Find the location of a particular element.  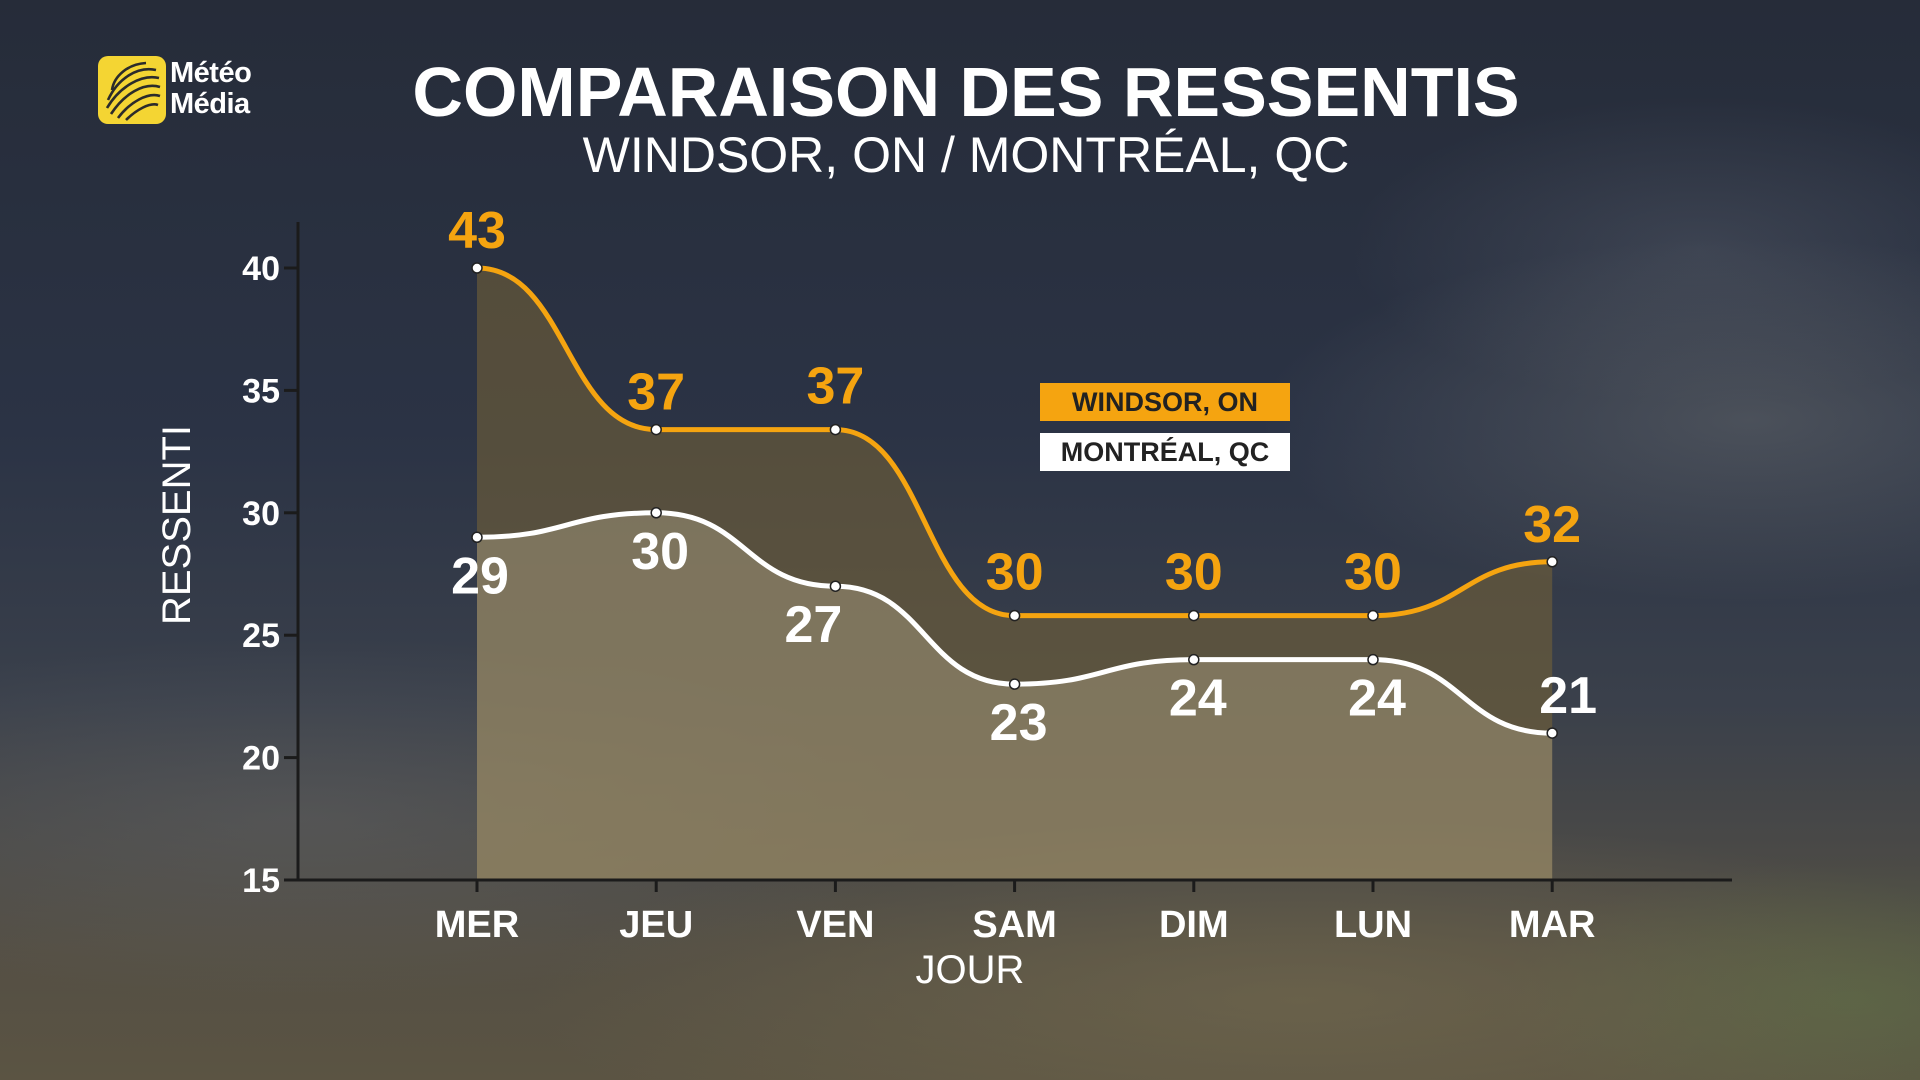

x-tick-label: VEN is located at coordinates (835, 925).